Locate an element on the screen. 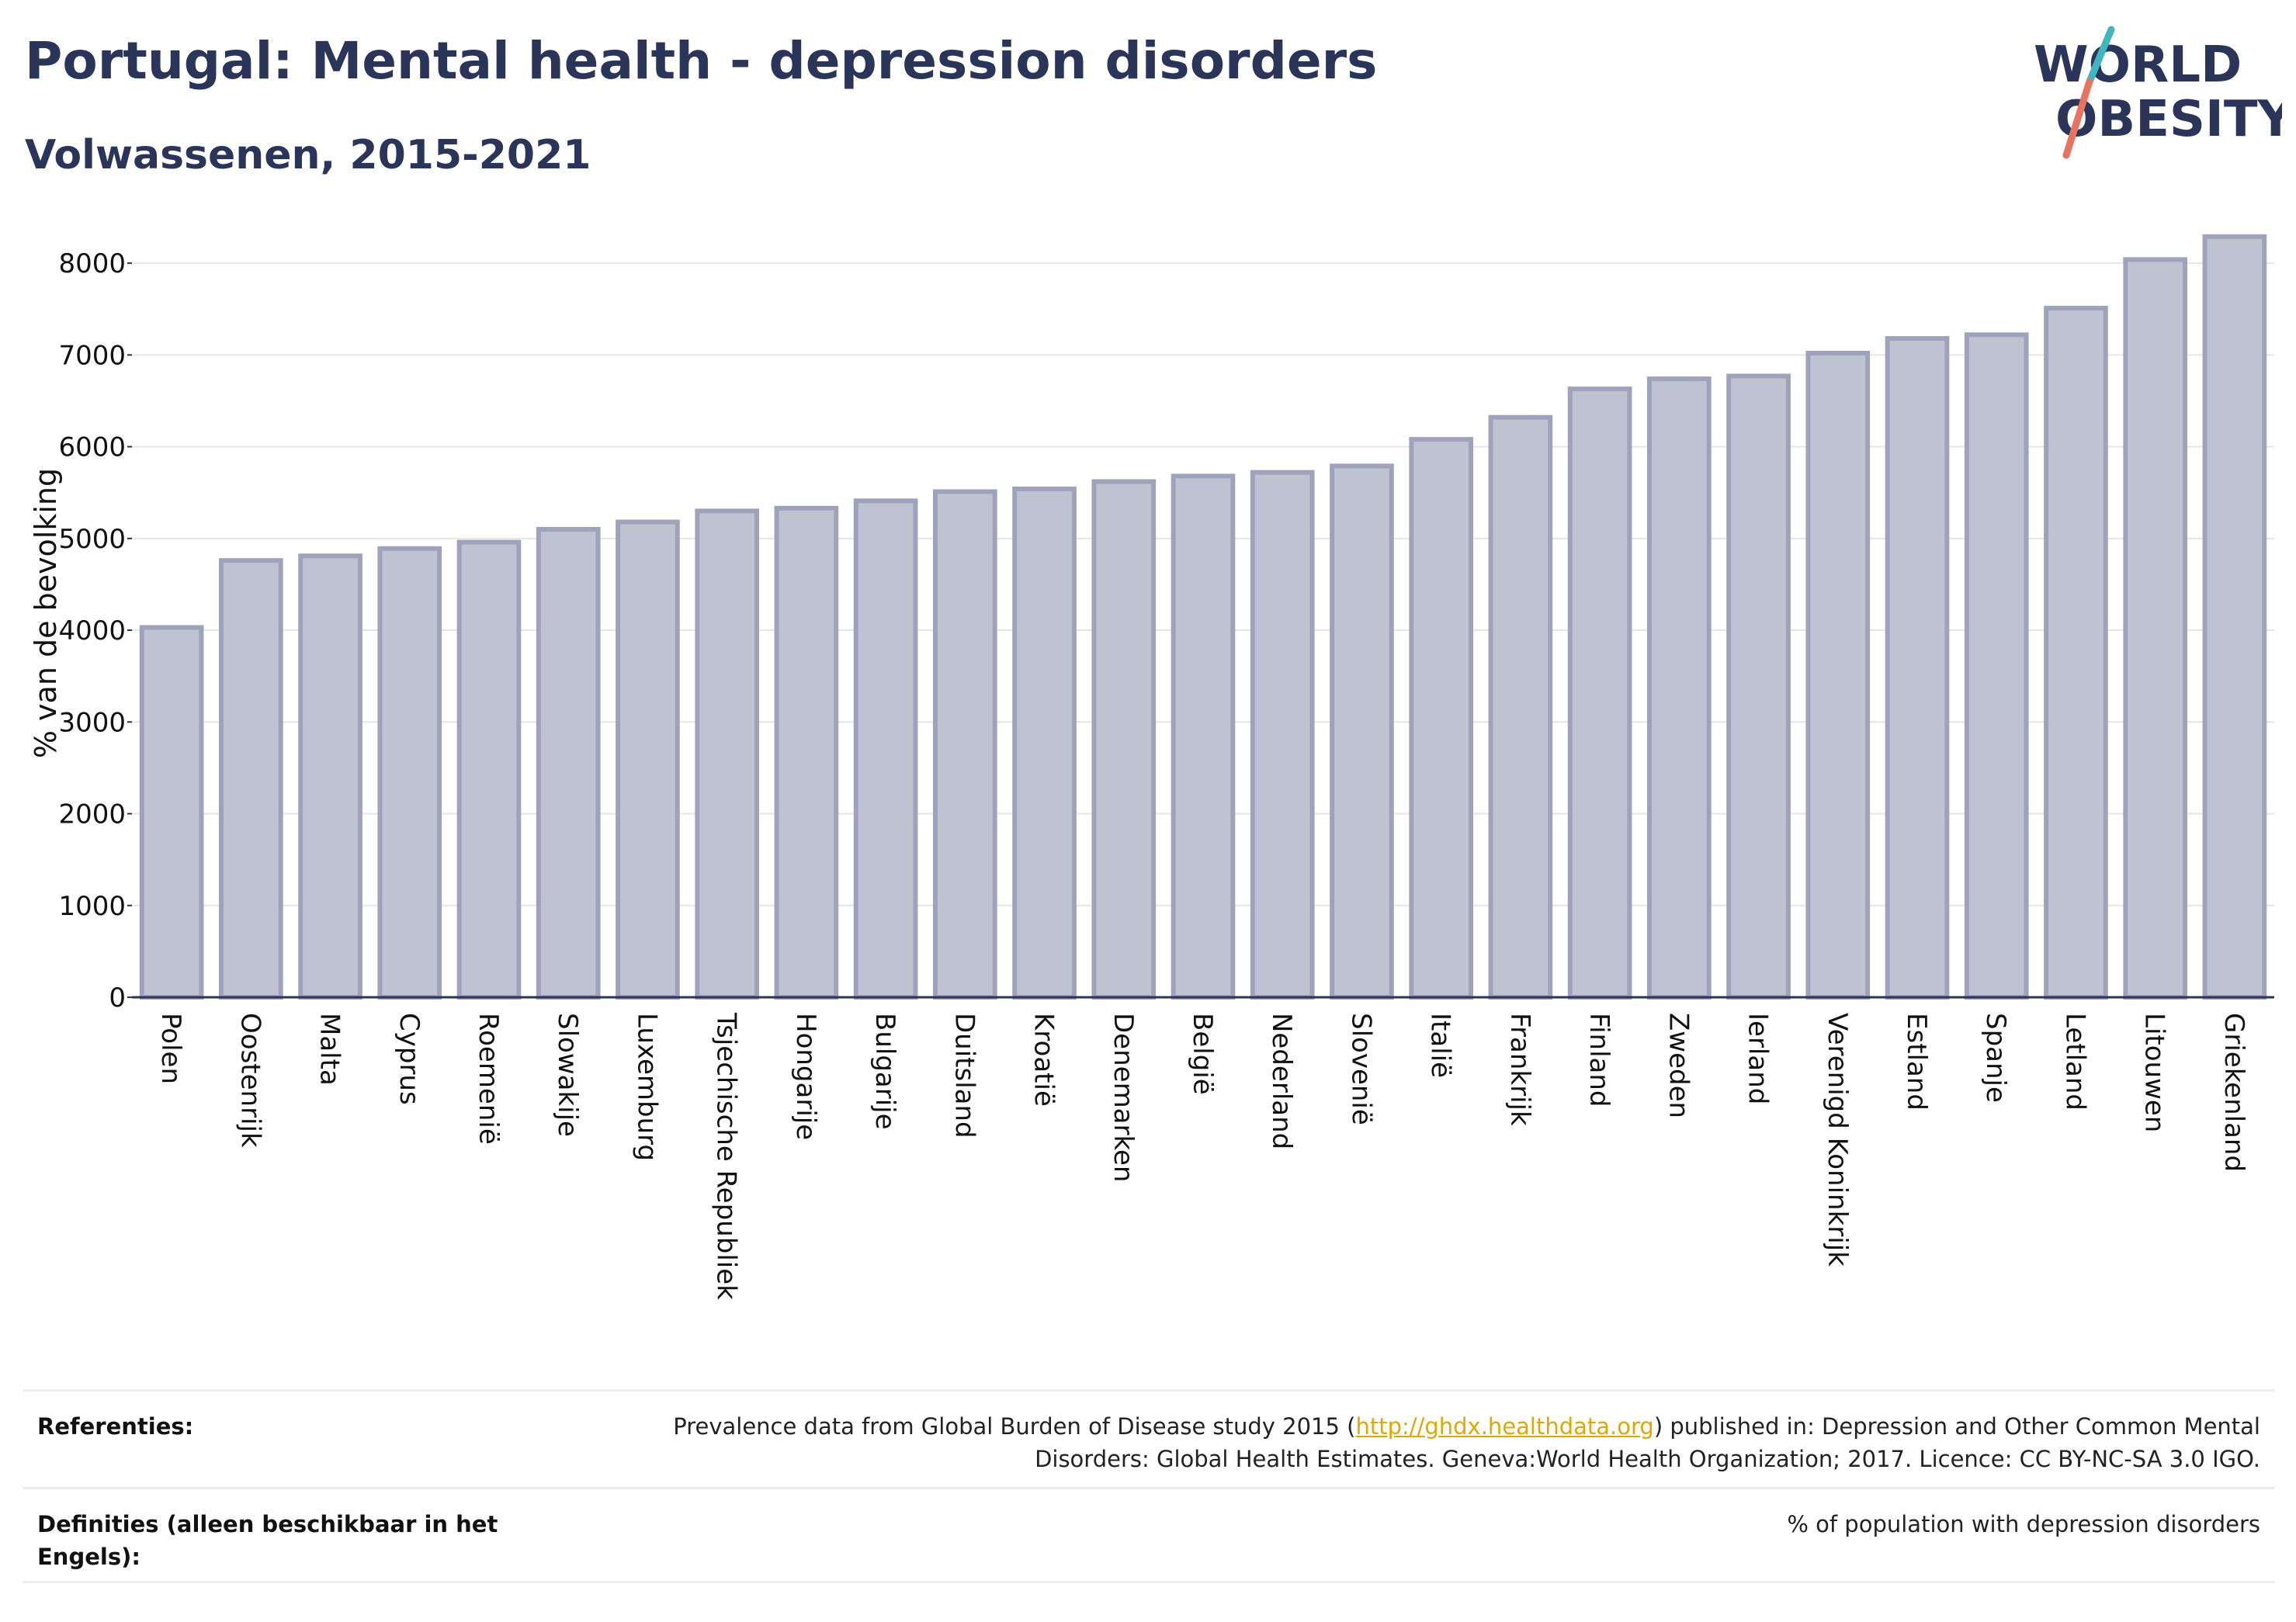 This screenshot has height=1622, width=2296. x-tick-label: Griekenland is located at coordinates (2233, 1092).